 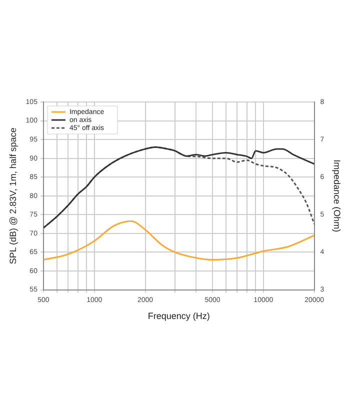 What do you see at coordinates (337, 196) in the screenshot?
I see `y2-axis-title: Impedance (Ohm)` at bounding box center [337, 196].